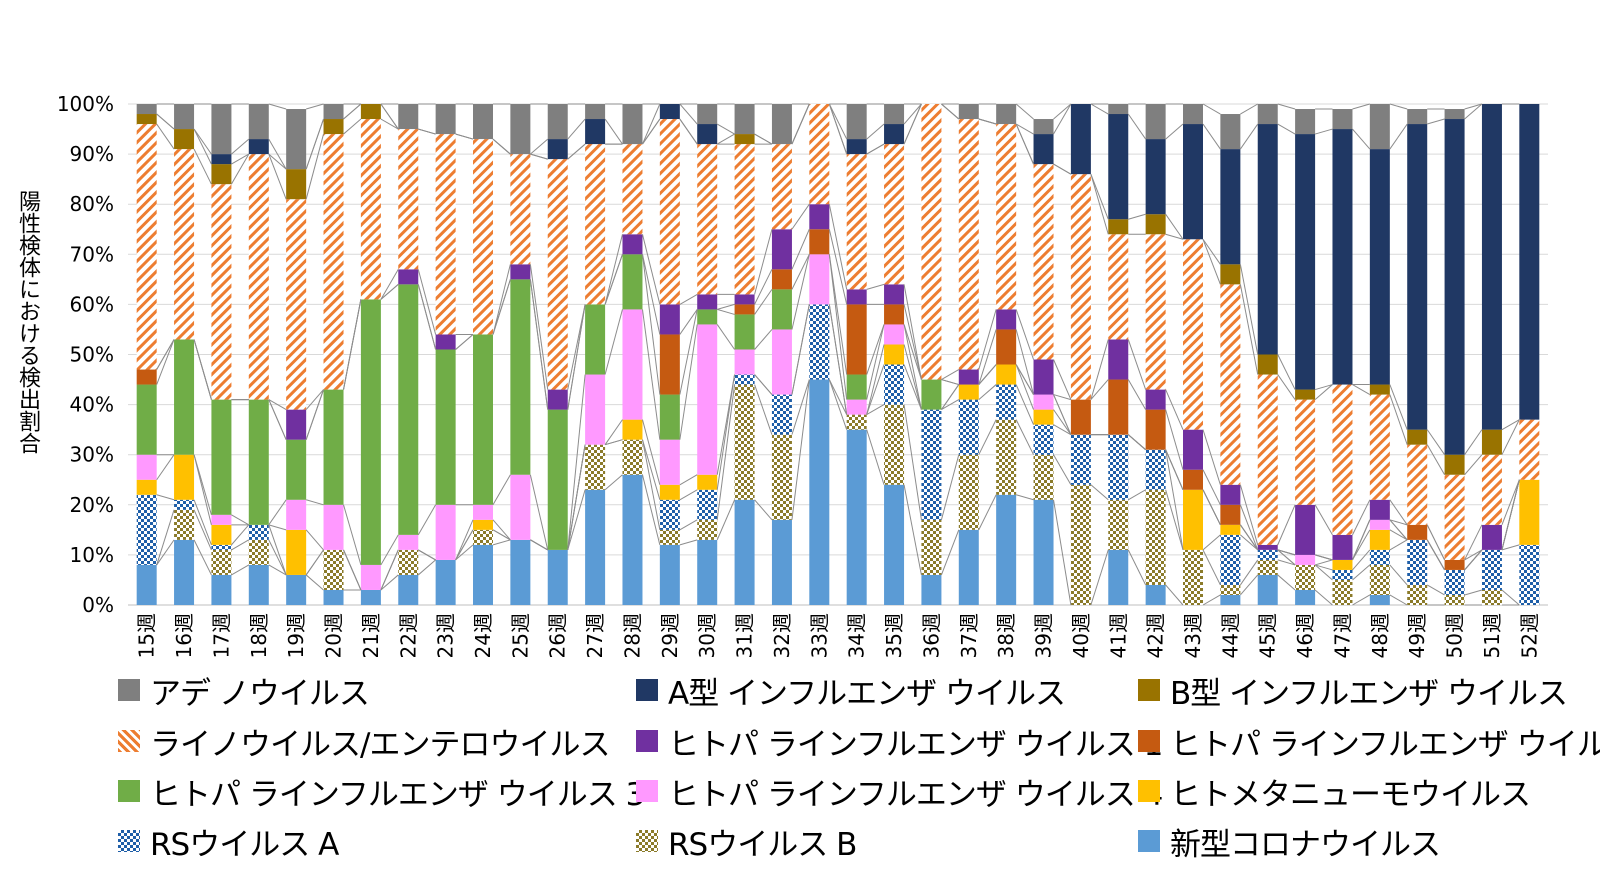 This screenshot has height=883, width=1600. Describe the element at coordinates (782, 635) in the screenshot. I see `x-tick-label: 32週` at that location.